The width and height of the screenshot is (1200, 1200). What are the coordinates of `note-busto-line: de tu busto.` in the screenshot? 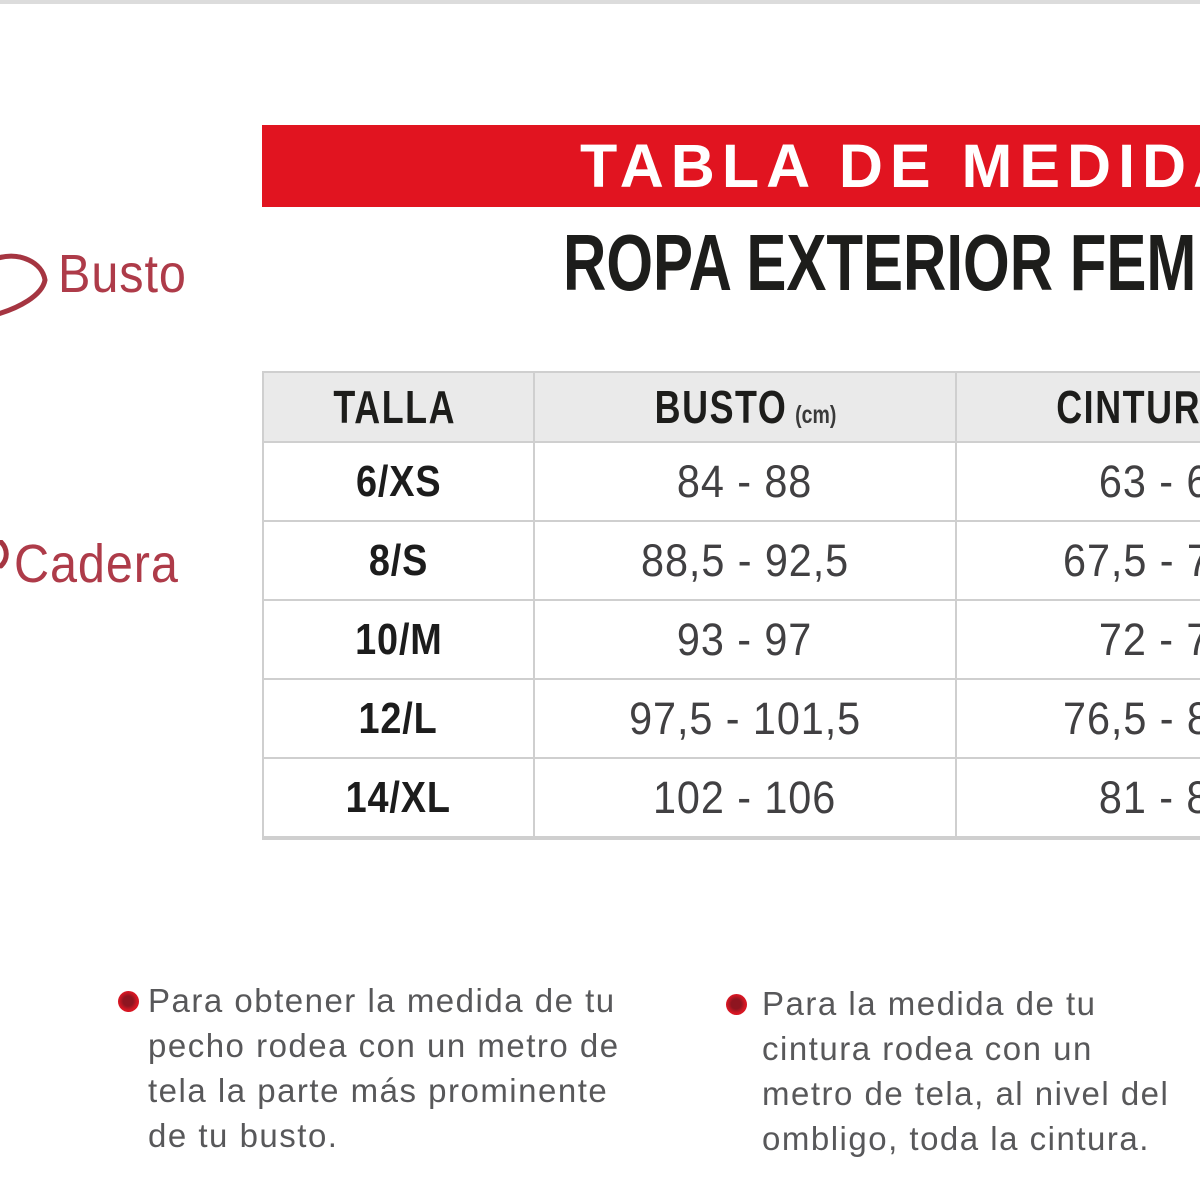 It's located at (243, 1135).